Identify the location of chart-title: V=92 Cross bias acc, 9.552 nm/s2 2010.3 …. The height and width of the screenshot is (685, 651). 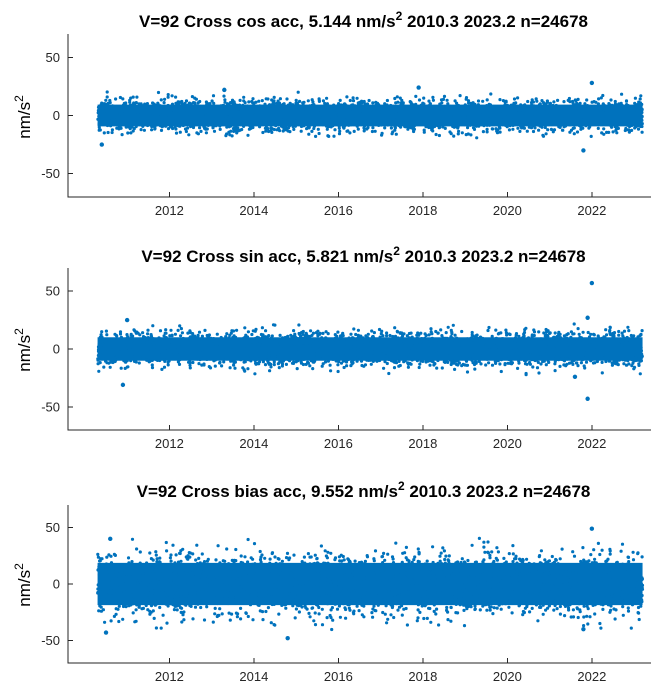
(364, 490).